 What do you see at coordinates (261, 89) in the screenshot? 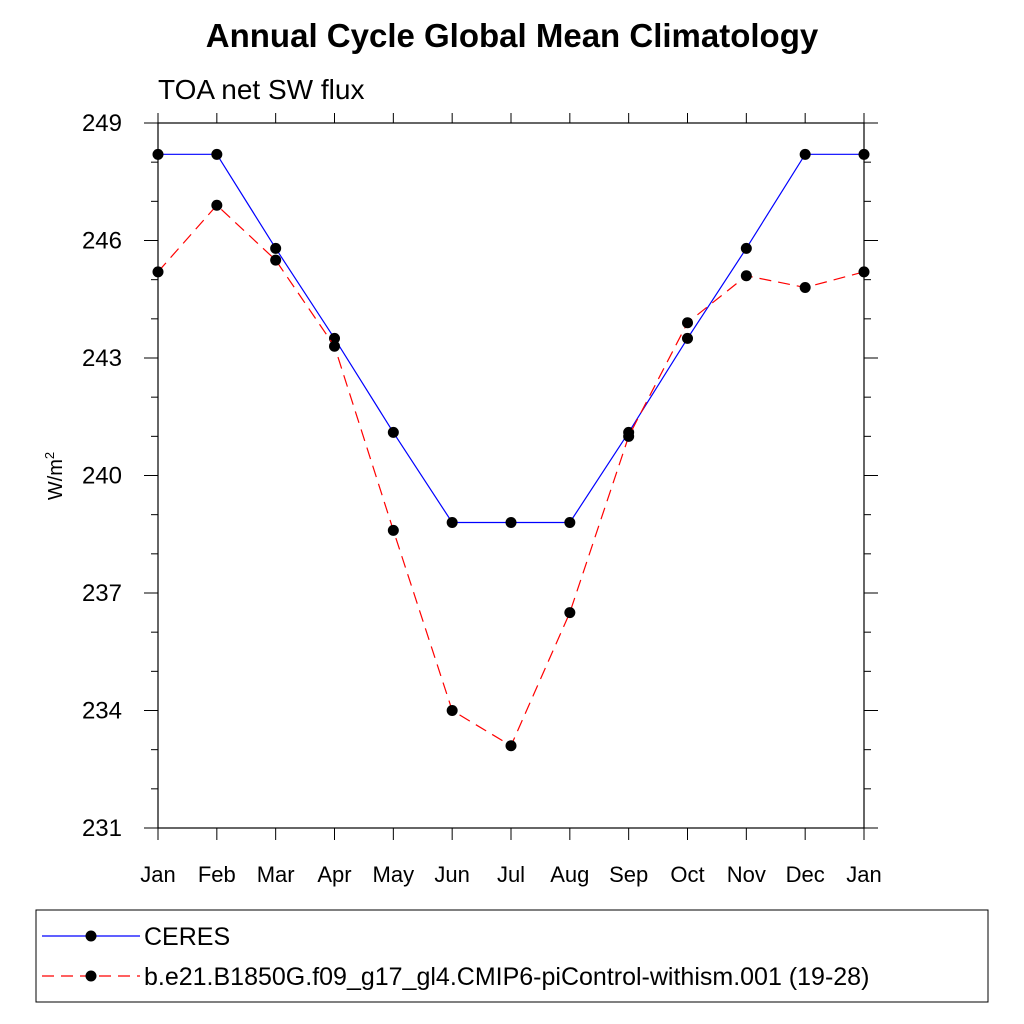
I see `chart-subtitle: TOA net SW flux` at bounding box center [261, 89].